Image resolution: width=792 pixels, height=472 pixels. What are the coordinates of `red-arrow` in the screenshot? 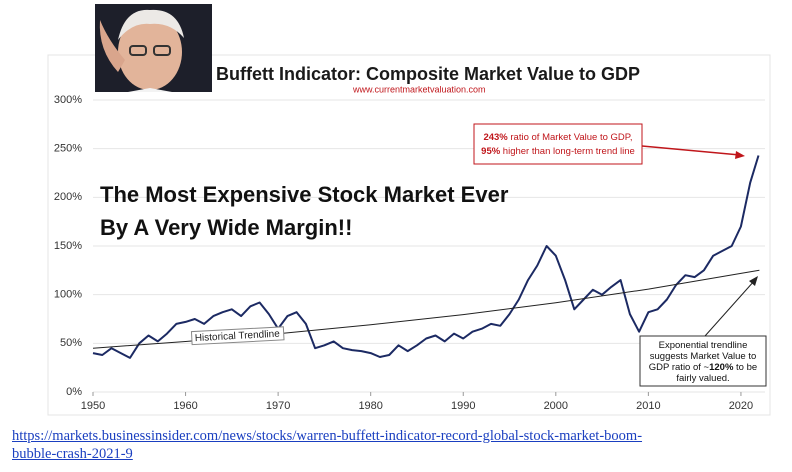 It's located at (691, 150).